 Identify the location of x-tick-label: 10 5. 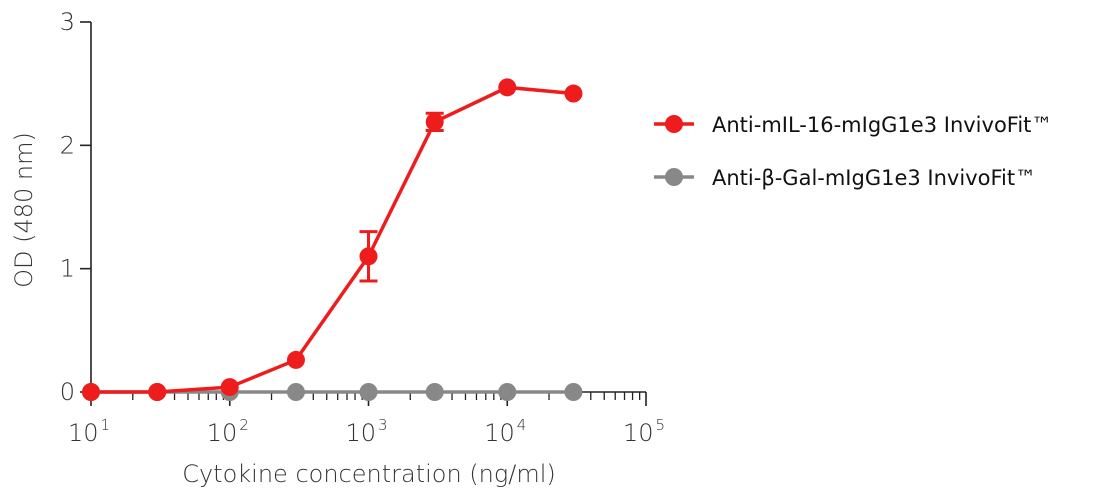
(644, 431).